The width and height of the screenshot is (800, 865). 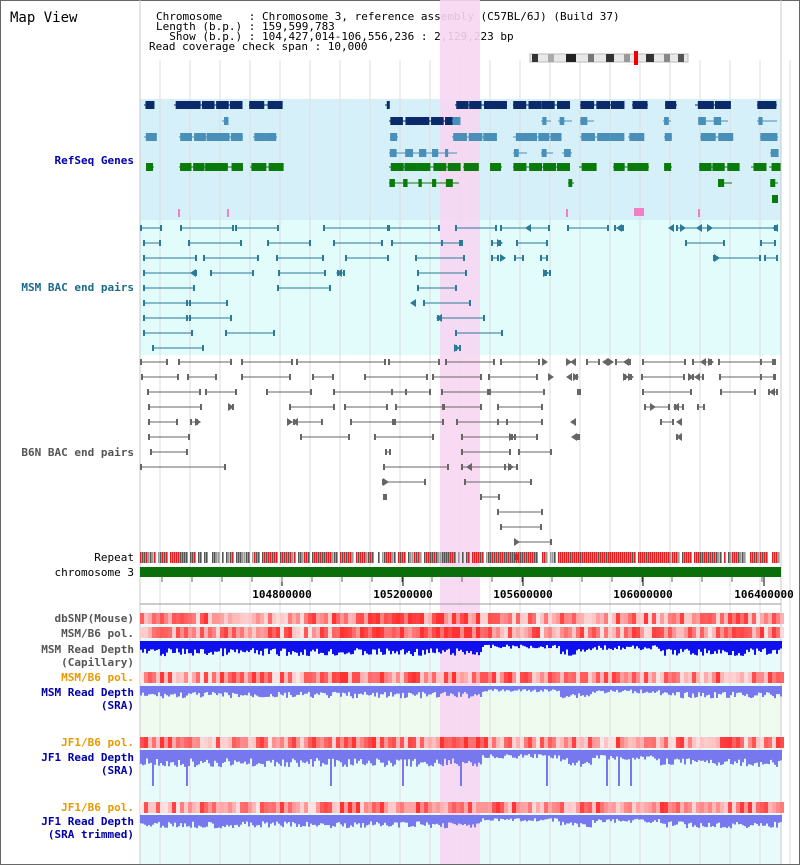 I want to click on msm-read-depth-cap-label: MSM Read Depth, so click(x=87, y=649).